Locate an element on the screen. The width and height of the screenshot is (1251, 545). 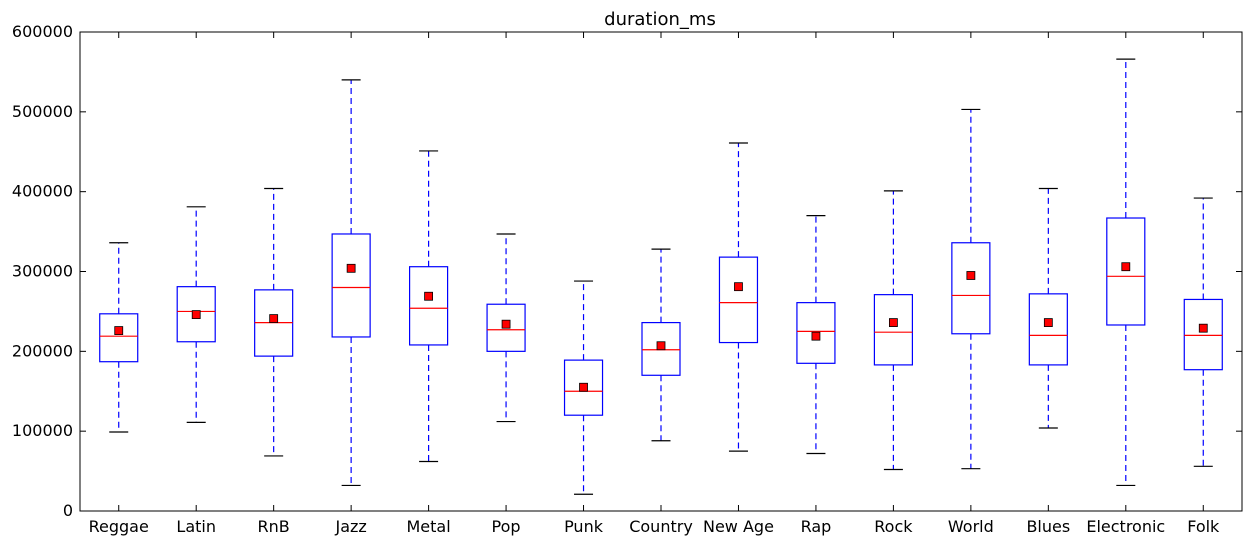
x-tick-label: Electronic is located at coordinates (1125, 526).